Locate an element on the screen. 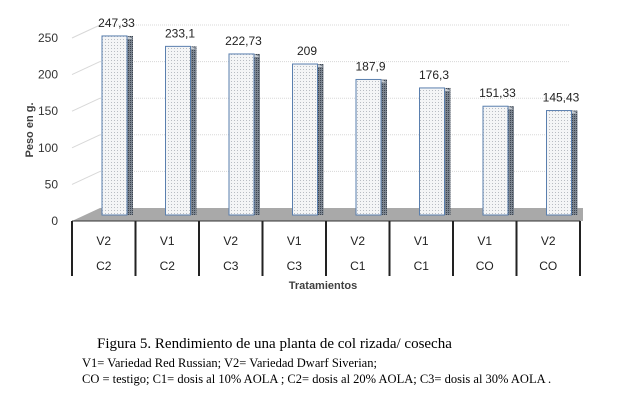 Image resolution: width=631 pixels, height=401 pixels. chart-floor is located at coordinates (327, 214).